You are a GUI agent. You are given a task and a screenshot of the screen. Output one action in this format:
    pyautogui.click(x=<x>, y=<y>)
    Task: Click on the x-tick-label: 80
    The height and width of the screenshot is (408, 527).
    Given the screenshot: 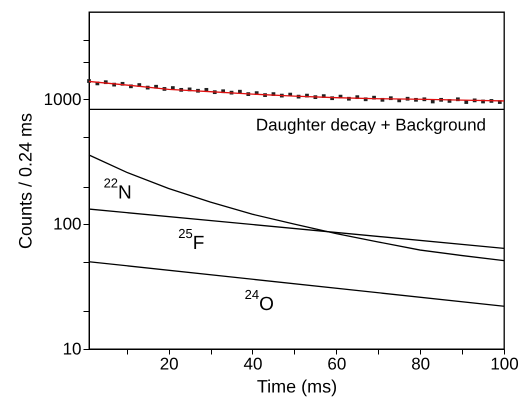 What is the action you would take?
    pyautogui.click(x=420, y=364)
    